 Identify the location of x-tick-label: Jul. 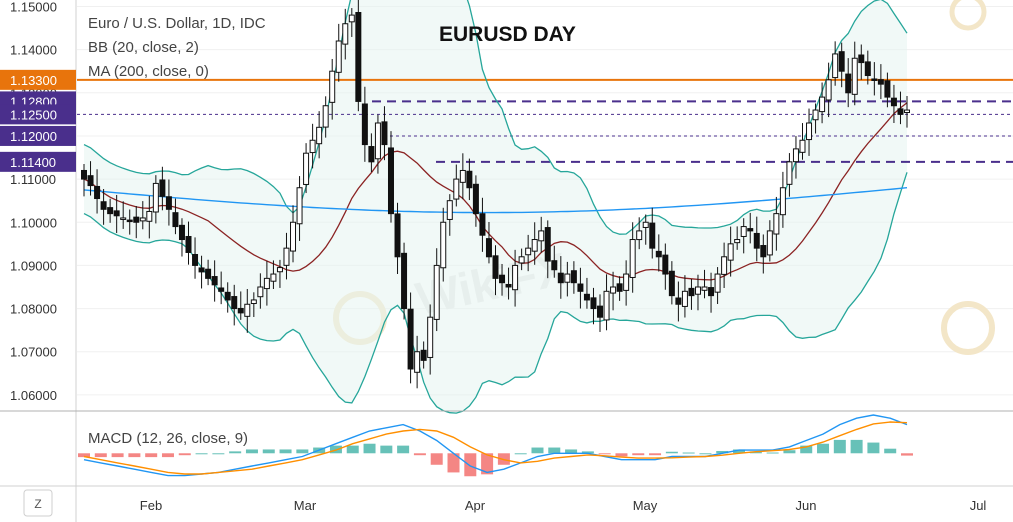
(978, 505).